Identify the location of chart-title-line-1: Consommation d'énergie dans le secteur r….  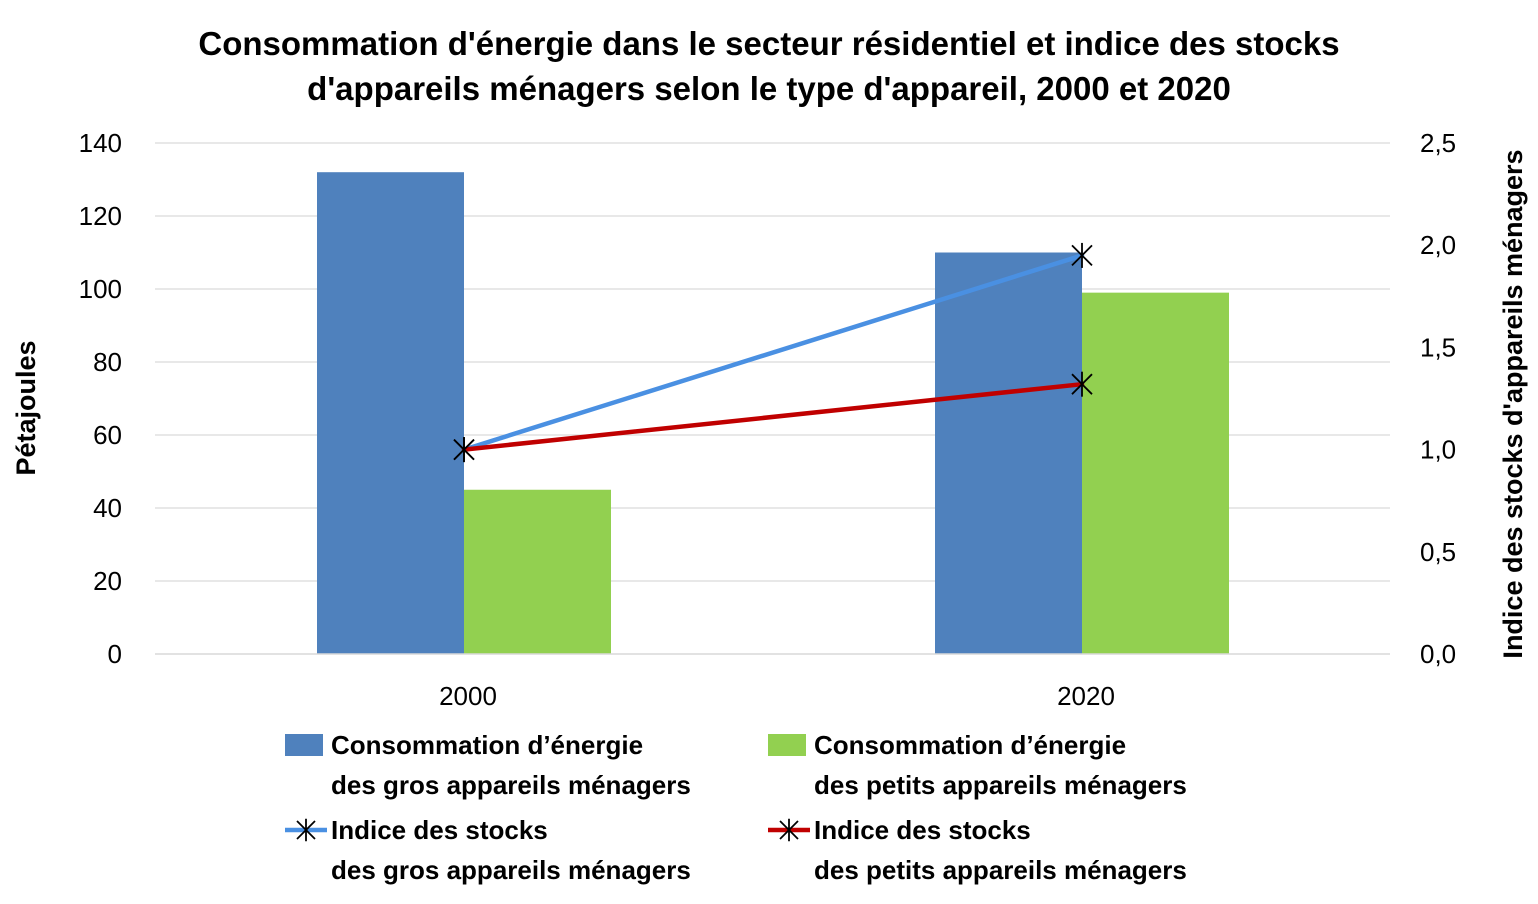
(768, 43).